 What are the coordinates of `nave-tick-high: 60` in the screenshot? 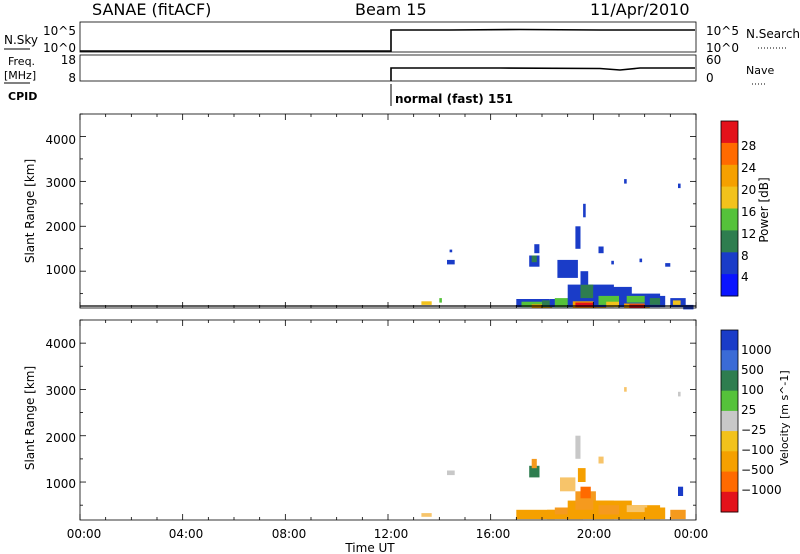 It's located at (713, 60).